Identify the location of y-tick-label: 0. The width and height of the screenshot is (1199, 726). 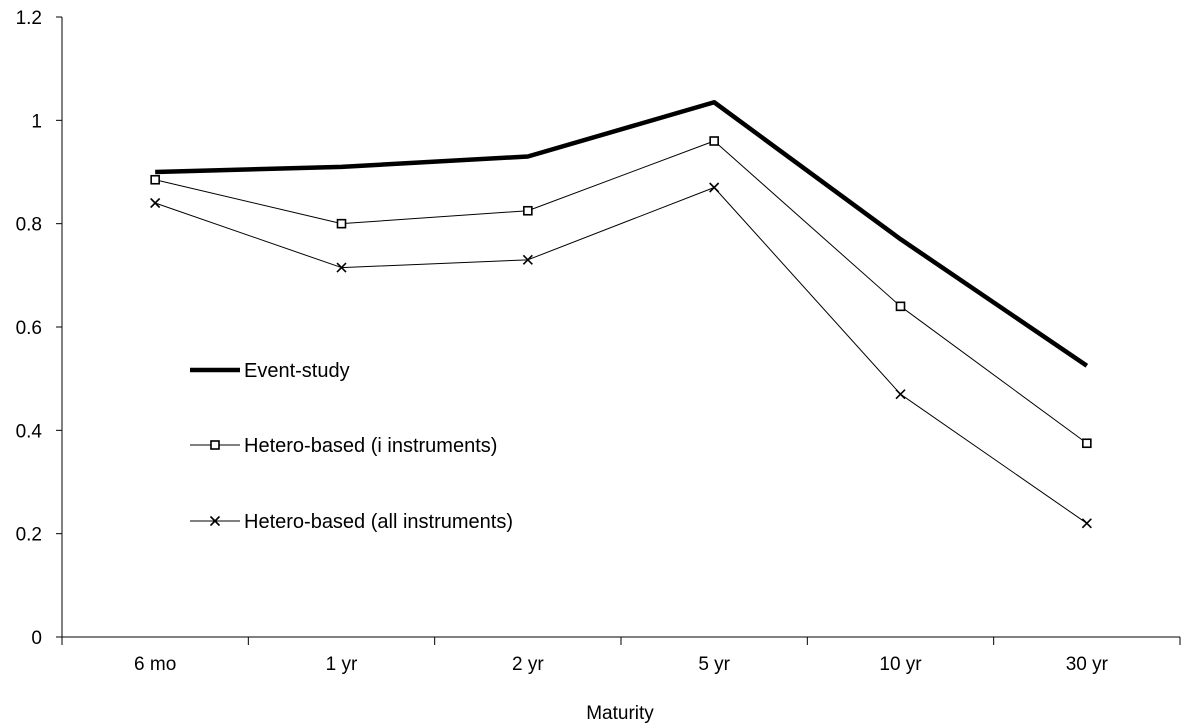
(36, 638).